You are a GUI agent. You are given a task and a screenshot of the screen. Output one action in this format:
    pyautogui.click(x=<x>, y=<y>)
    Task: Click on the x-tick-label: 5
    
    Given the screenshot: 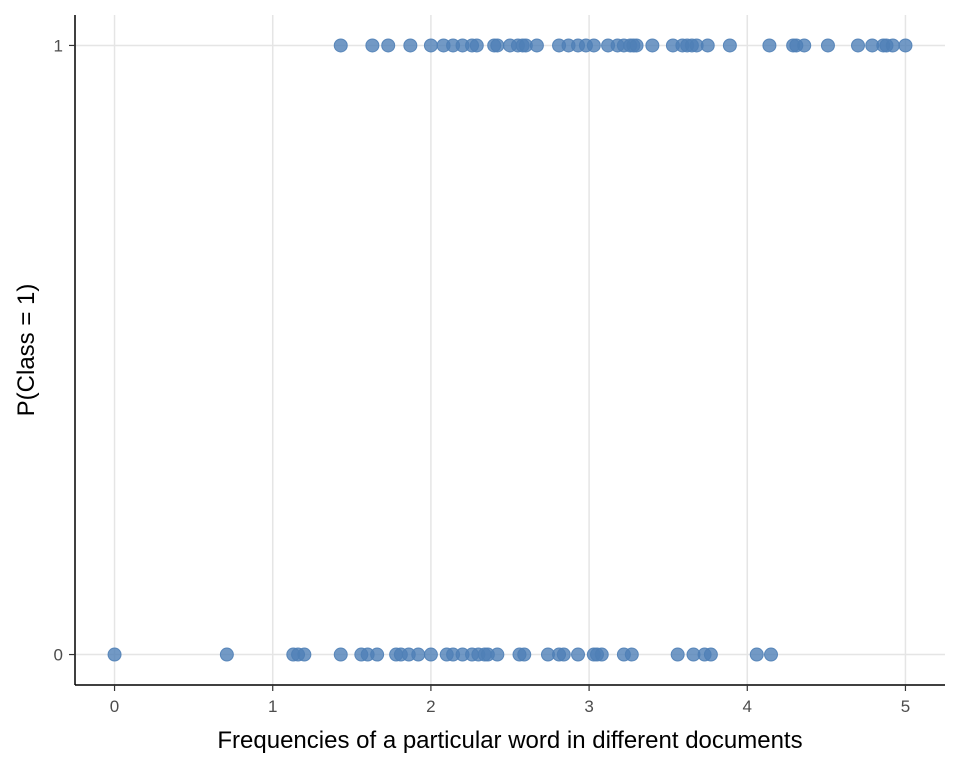 What is the action you would take?
    pyautogui.click(x=905, y=706)
    